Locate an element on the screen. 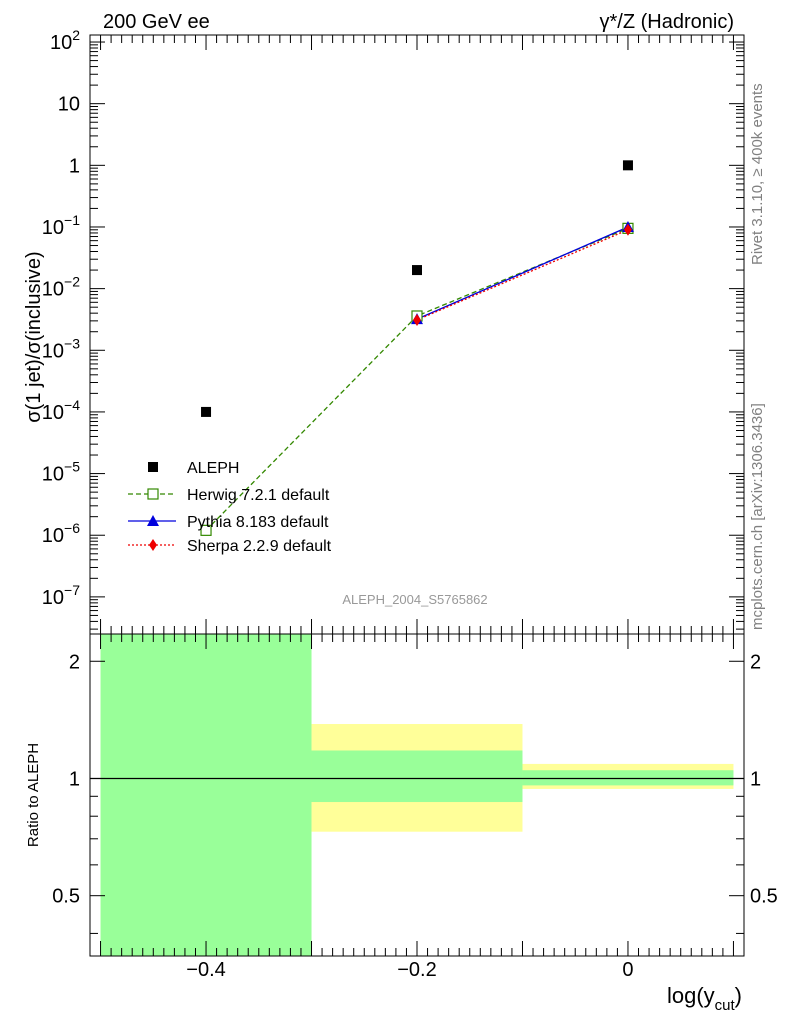 This screenshot has height=1029, width=786. analysis-id-label: ALEPH_2004_S5765862 is located at coordinates (414, 599).